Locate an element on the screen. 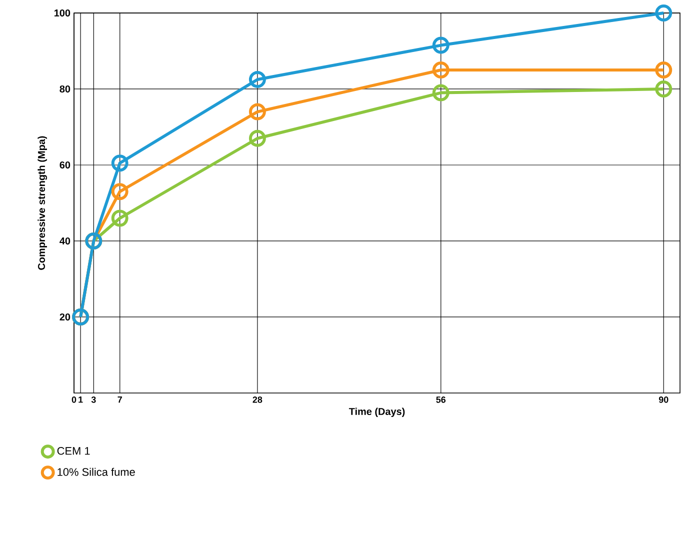  legend-label: 10% Silica fume is located at coordinates (96, 472).